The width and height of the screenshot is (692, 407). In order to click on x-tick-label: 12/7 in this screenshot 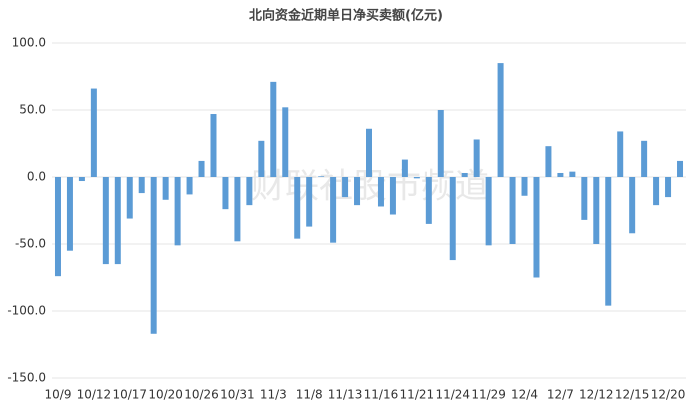, I will do `click(560, 395)`.